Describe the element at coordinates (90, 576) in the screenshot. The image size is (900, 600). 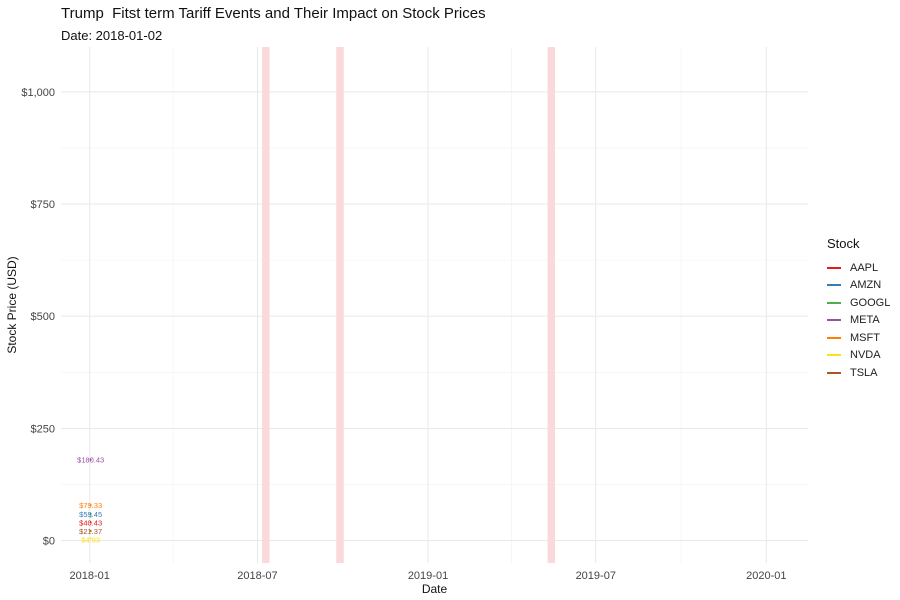
I see `x-tick-label: 2018-01` at that location.